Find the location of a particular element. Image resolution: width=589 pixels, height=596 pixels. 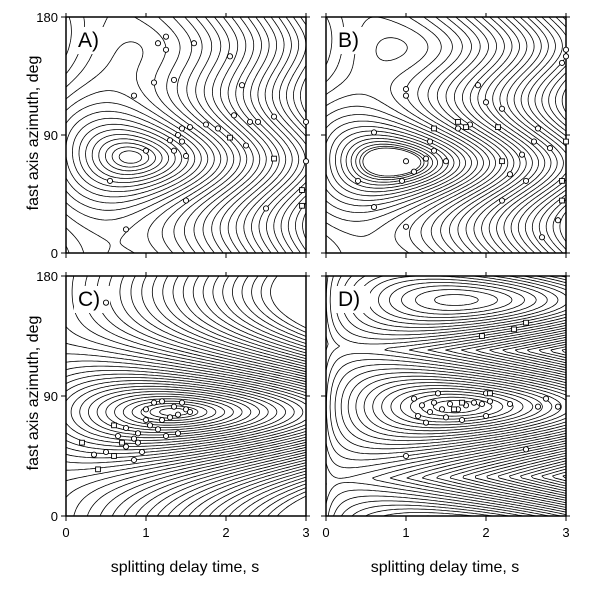

panel-a-y-tick-label: 180 is located at coordinates (47, 17).